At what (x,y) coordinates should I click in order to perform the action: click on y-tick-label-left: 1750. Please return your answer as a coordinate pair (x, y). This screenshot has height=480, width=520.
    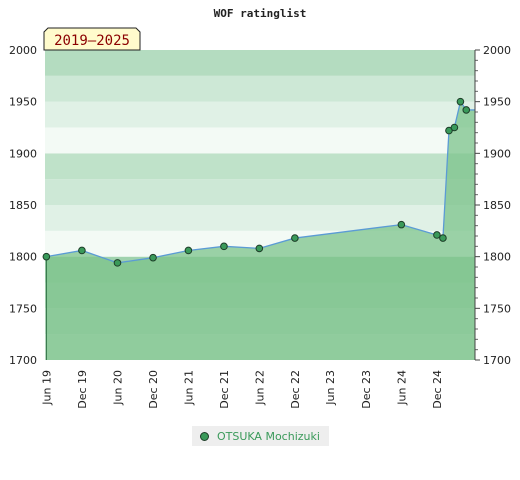
    Looking at the image, I should click on (23, 308).